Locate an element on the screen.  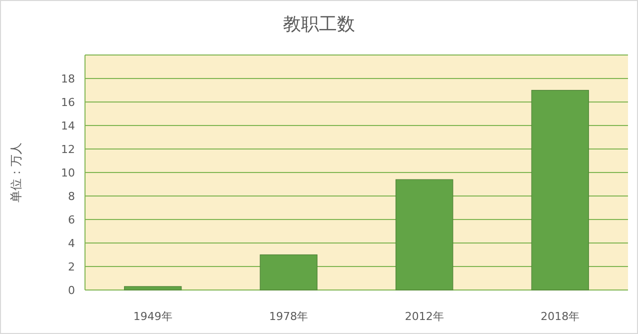
y-tick-label: 0 is located at coordinates (71, 290).